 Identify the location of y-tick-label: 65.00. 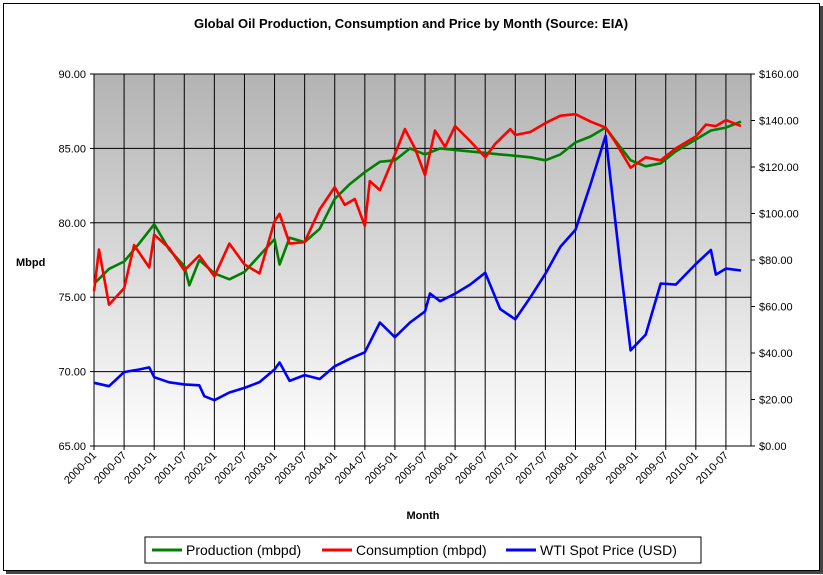
(72, 447).